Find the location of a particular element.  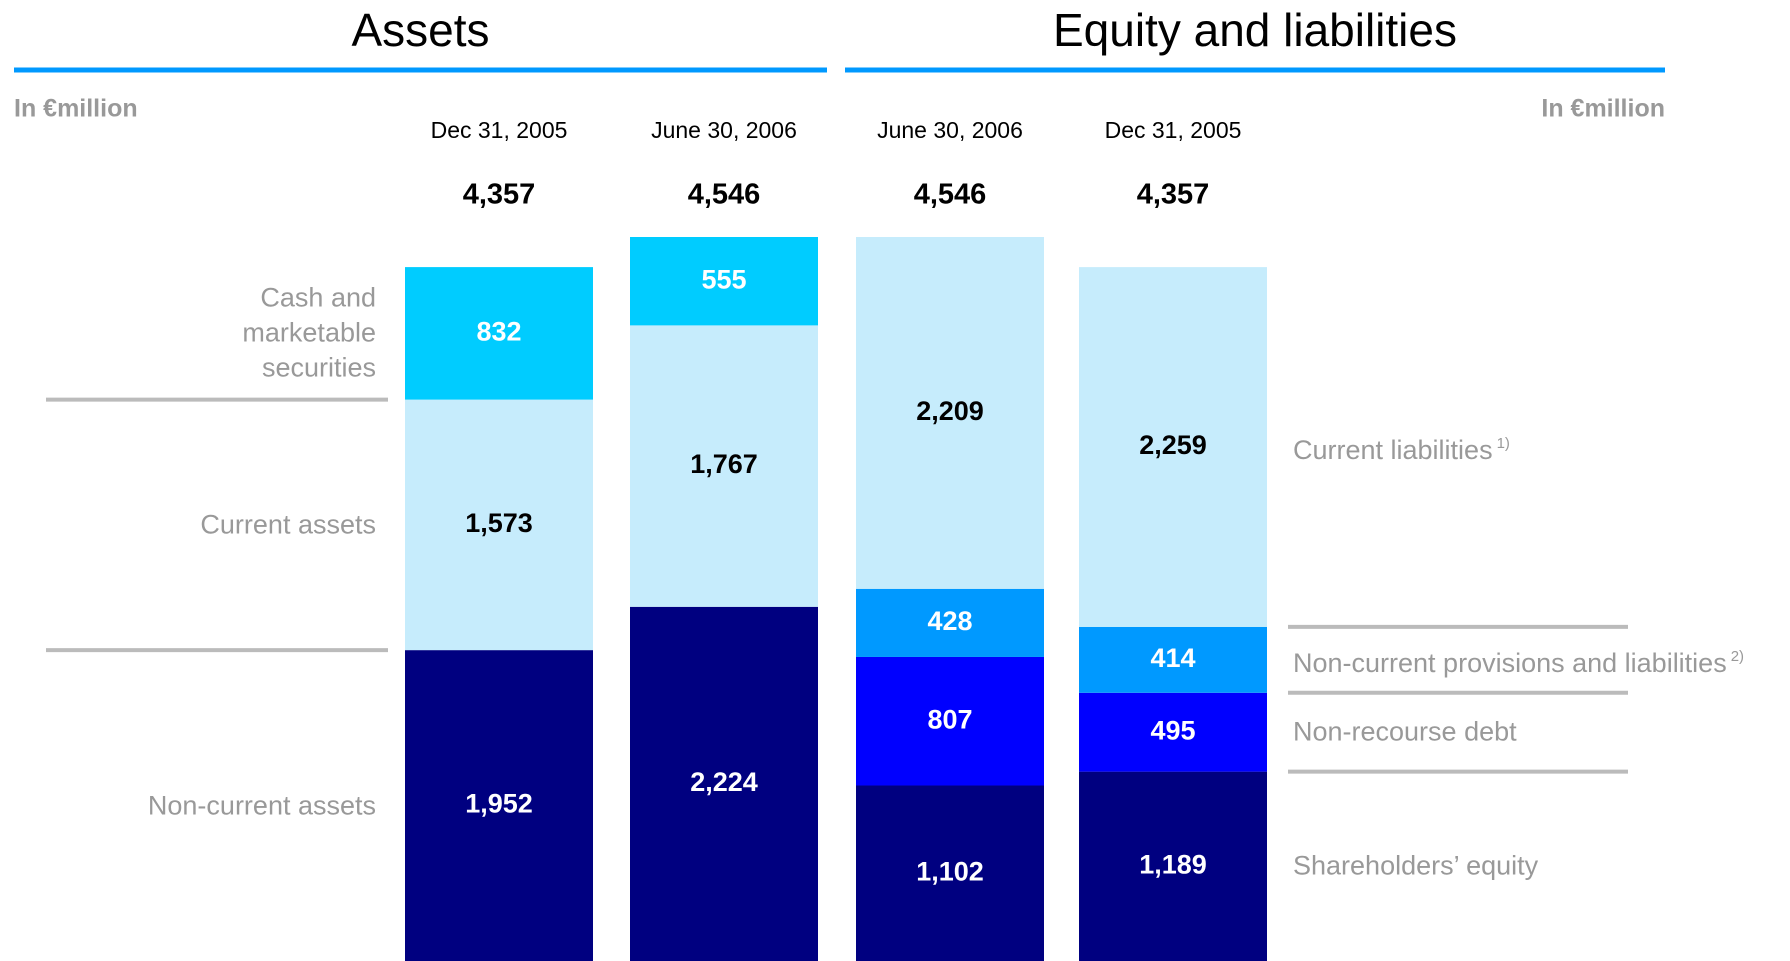

series-name: Current assets is located at coordinates (288, 524).